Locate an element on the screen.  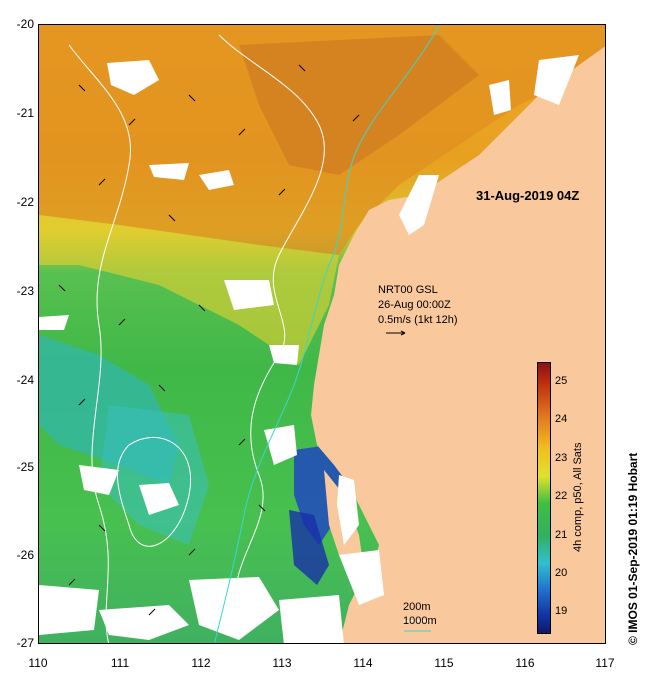
contour-1000m-west is located at coordinates (99, 343).